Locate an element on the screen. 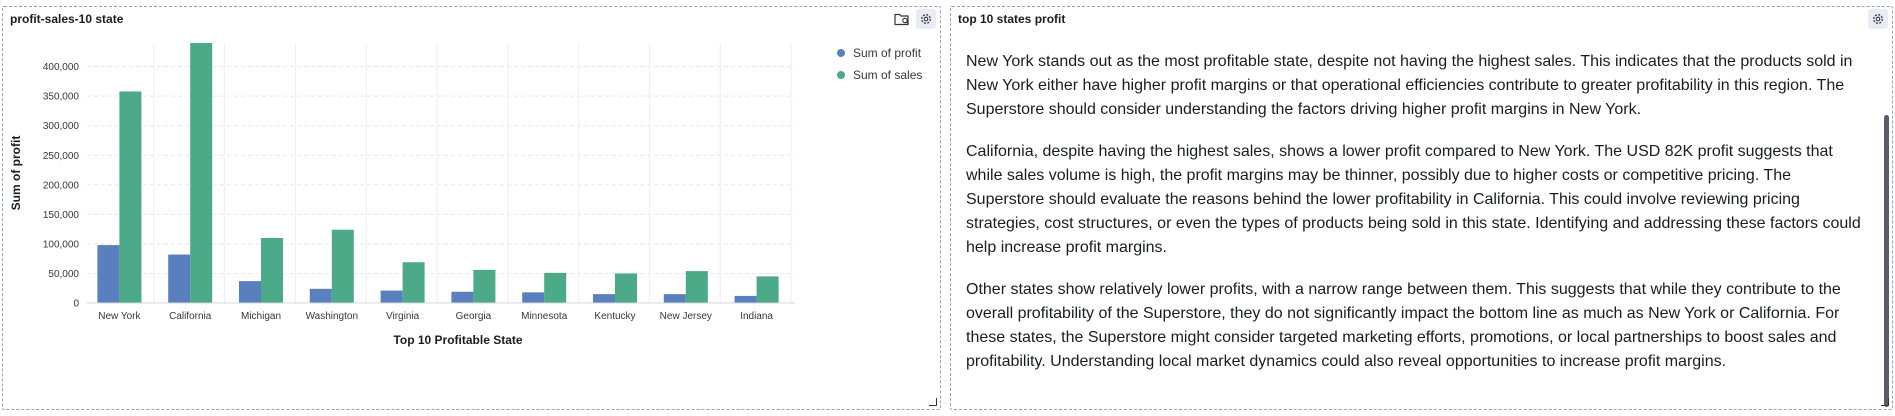 The height and width of the screenshot is (416, 1895). scrollbar is located at coordinates (1887, 261).